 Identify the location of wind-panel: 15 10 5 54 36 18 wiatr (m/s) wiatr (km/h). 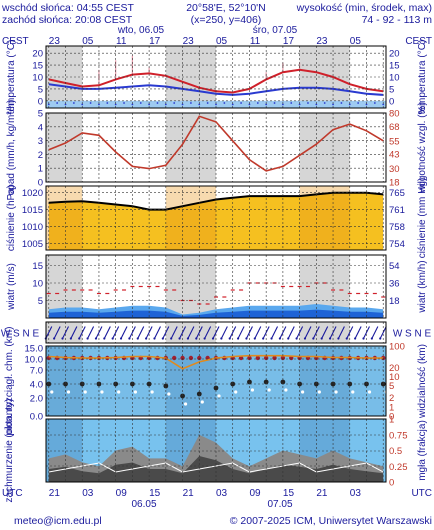
(217, 286).